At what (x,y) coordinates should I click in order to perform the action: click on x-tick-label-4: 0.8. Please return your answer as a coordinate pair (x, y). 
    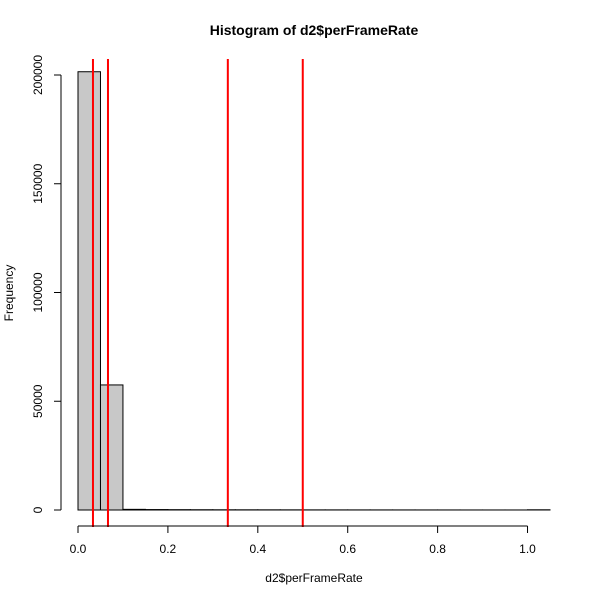
    Looking at the image, I should click on (437, 549).